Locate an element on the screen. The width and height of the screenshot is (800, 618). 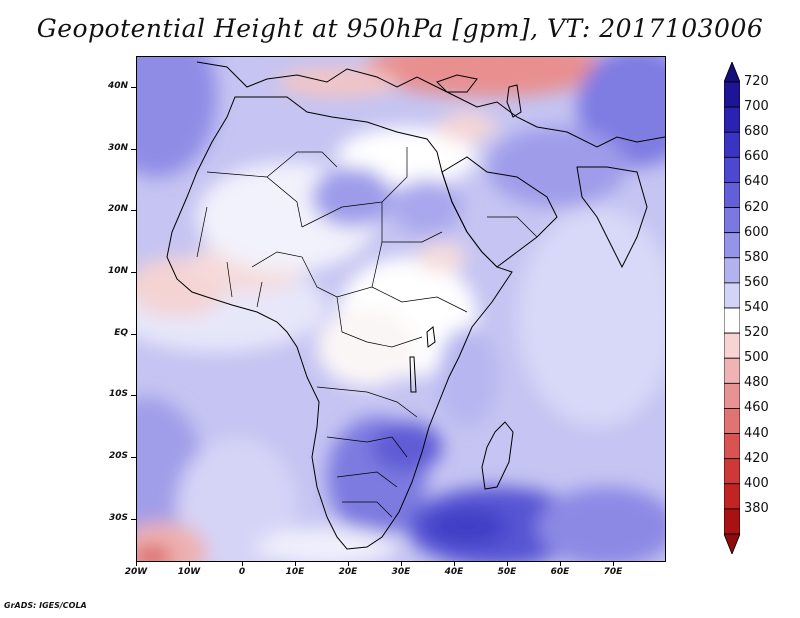
lon-label-20e: 20E is located at coordinates (348, 572).